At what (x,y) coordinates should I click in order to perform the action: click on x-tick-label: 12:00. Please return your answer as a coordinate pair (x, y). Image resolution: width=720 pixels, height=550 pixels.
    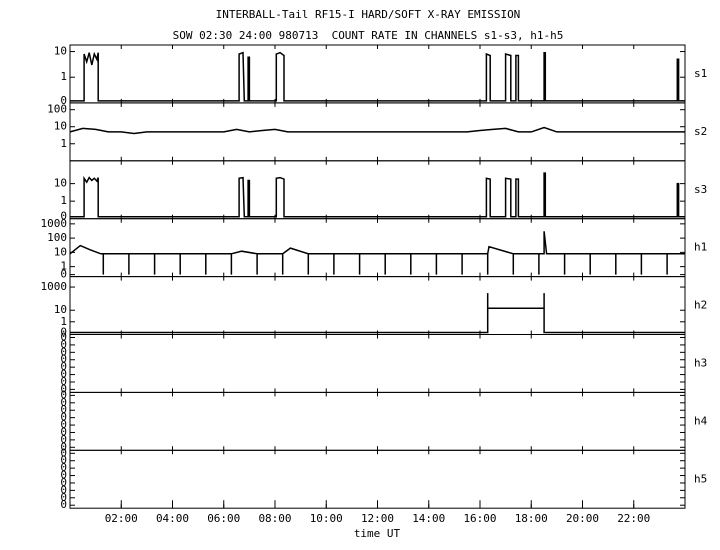
    Looking at the image, I should click on (377, 518).